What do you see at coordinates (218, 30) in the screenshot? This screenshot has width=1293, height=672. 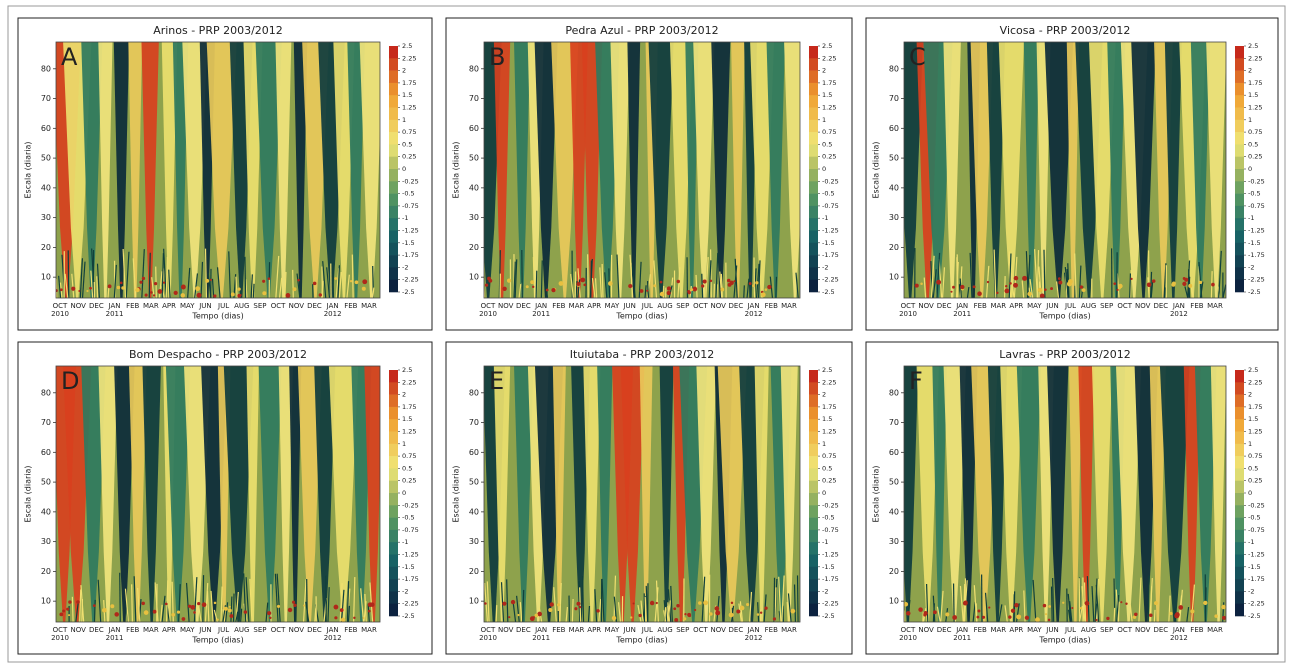 I see `panel-title: Arinos - PRP 2003/2012` at bounding box center [218, 30].